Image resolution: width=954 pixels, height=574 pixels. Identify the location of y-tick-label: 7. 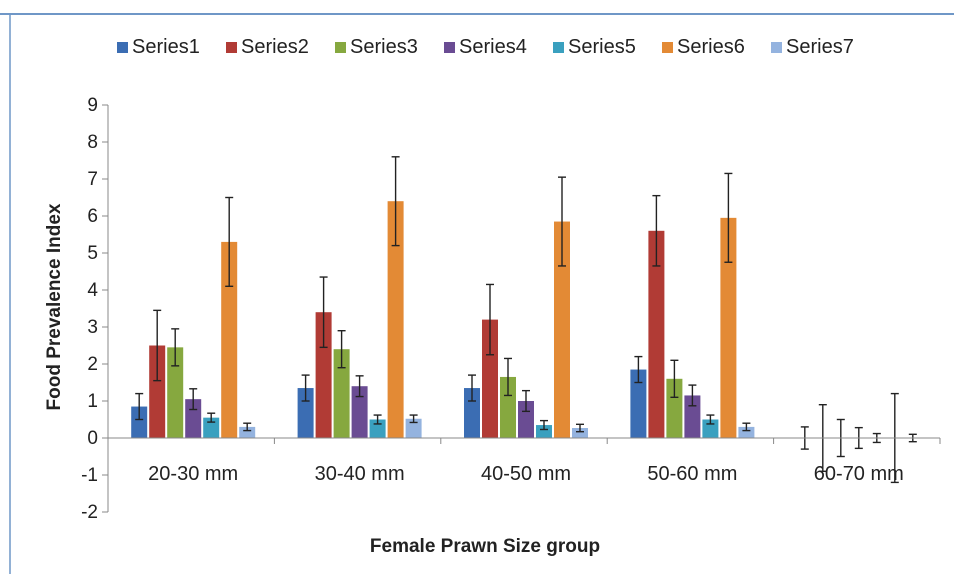
(92, 179).